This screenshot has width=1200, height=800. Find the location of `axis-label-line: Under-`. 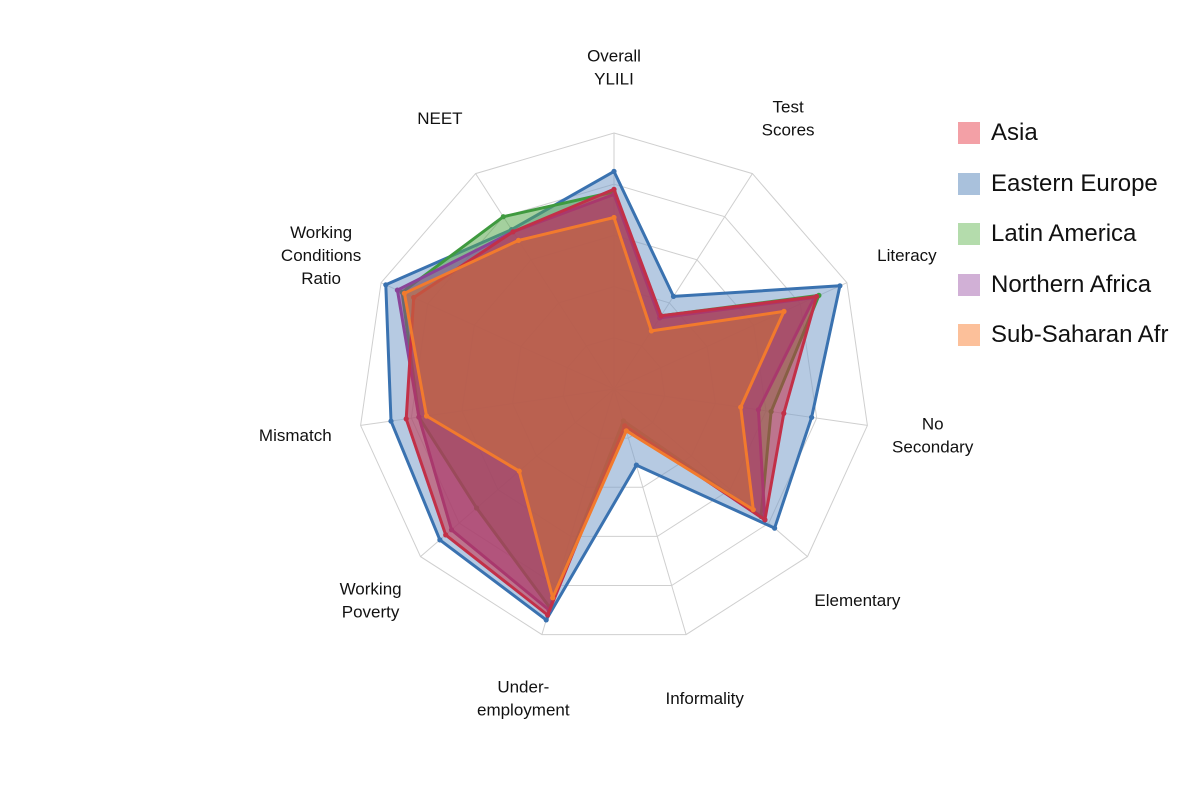

axis-label-line: Under- is located at coordinates (523, 687).